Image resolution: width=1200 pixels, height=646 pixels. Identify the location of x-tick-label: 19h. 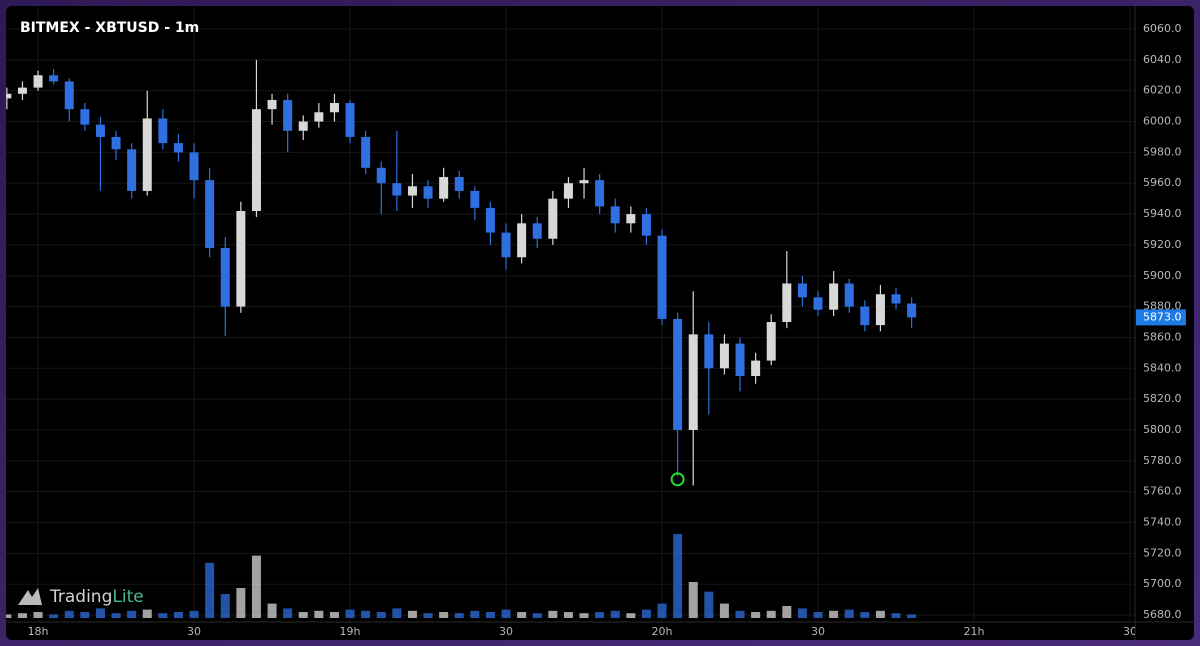
(350, 631).